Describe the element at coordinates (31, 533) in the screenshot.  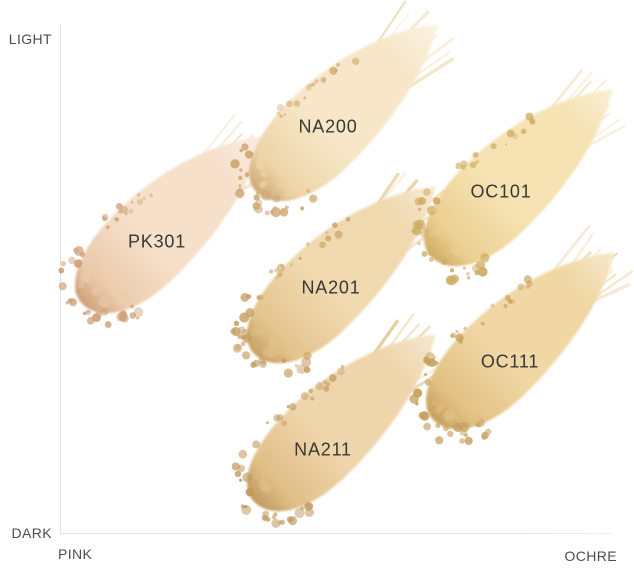
I see `y-axis-bottom-label: DARK` at that location.